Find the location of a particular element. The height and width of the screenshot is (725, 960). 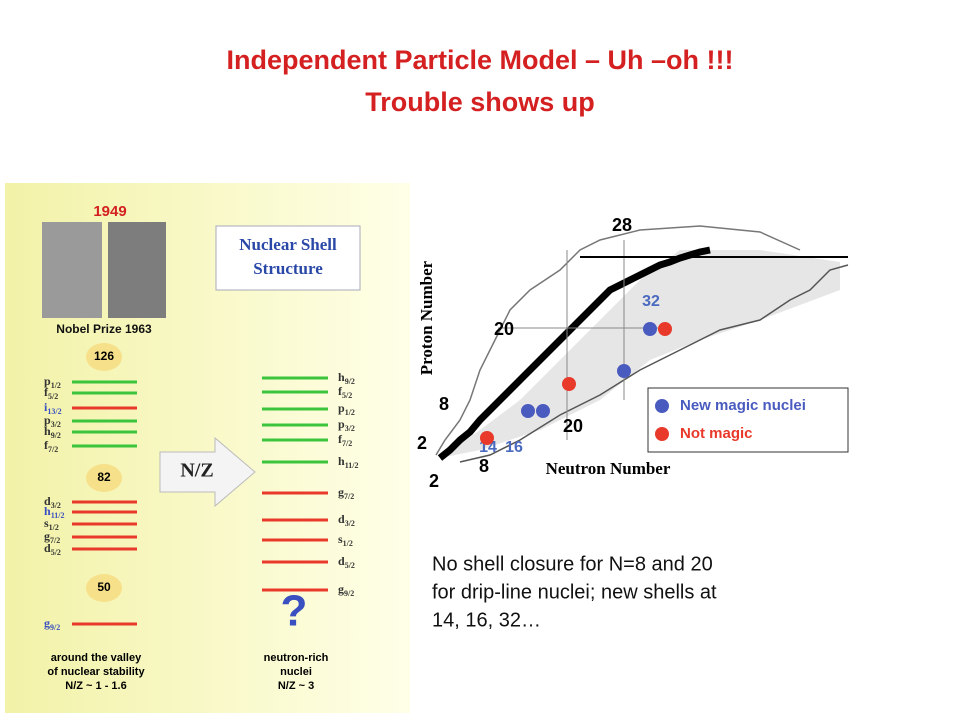

orbital: s is located at coordinates (340, 539).